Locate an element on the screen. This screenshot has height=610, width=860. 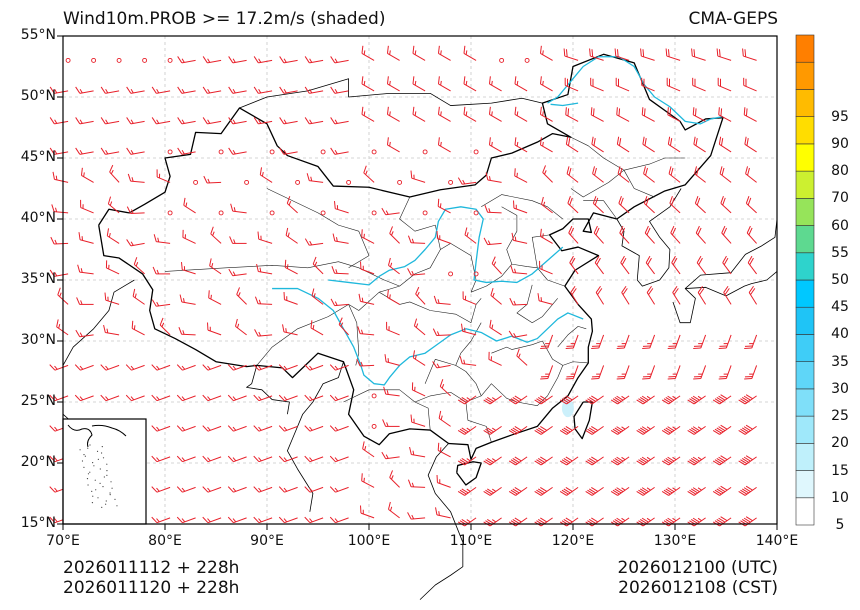
colorbar-tick-label: 5 is located at coordinates (840, 525).